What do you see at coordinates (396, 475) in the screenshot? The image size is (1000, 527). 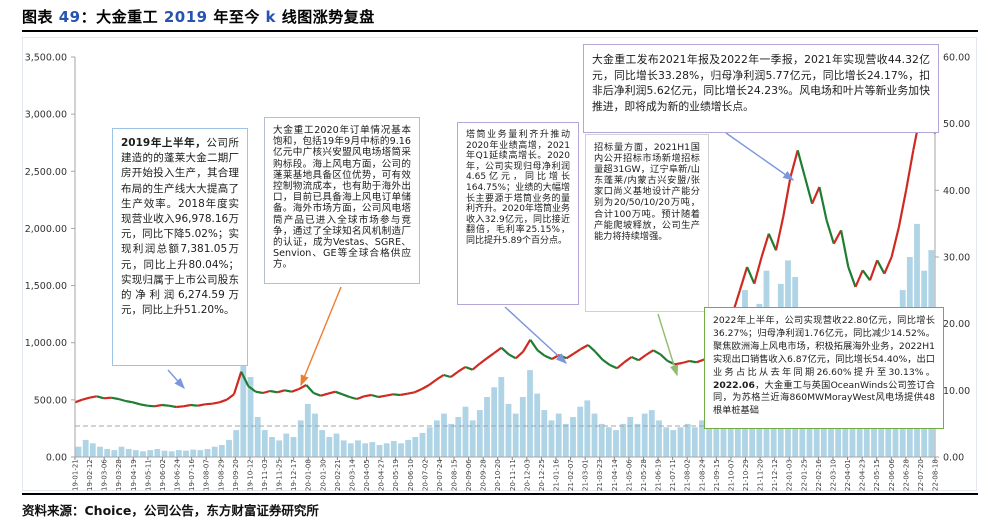 I see `svg-text: 20-05-19` at bounding box center [396, 475].